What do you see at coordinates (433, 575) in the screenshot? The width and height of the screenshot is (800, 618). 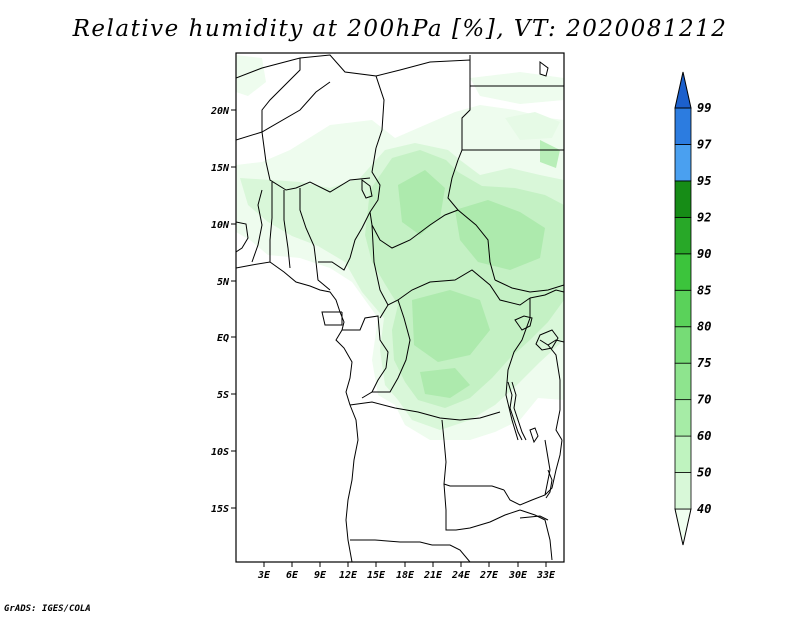 I see `lon-label: 21E` at bounding box center [433, 575].